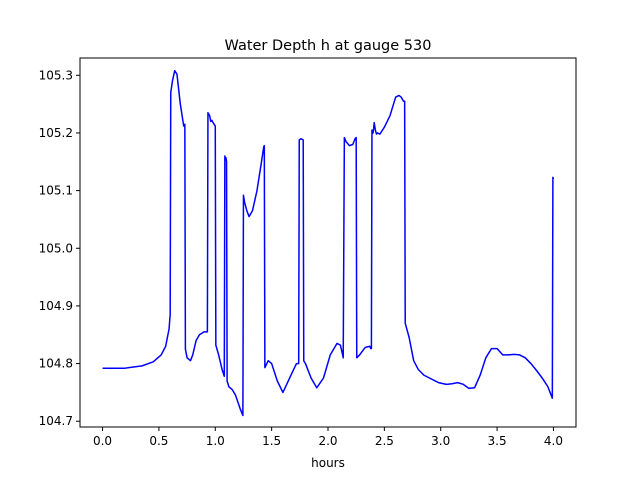 This screenshot has width=640, height=480. I want to click on chart-title: Water Depth h at gauge 530, so click(328, 46).